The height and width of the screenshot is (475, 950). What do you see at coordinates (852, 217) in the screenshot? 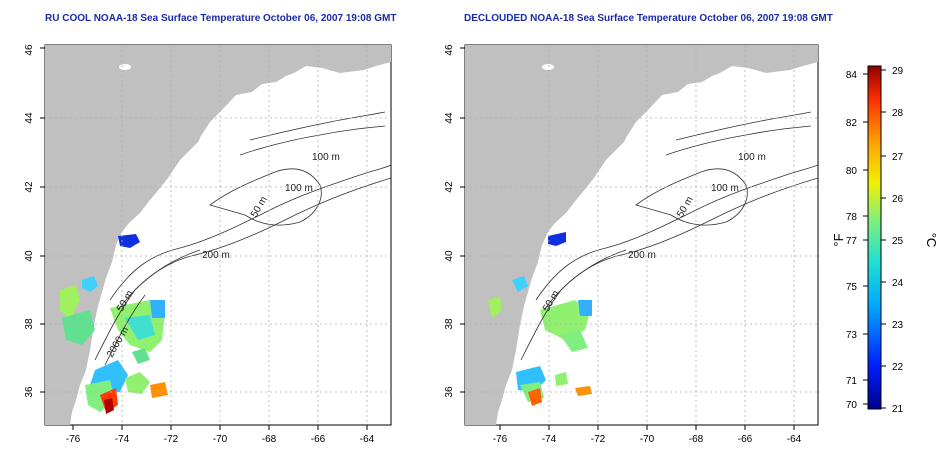
I see `fahrenheit-tick: 78` at bounding box center [852, 217].